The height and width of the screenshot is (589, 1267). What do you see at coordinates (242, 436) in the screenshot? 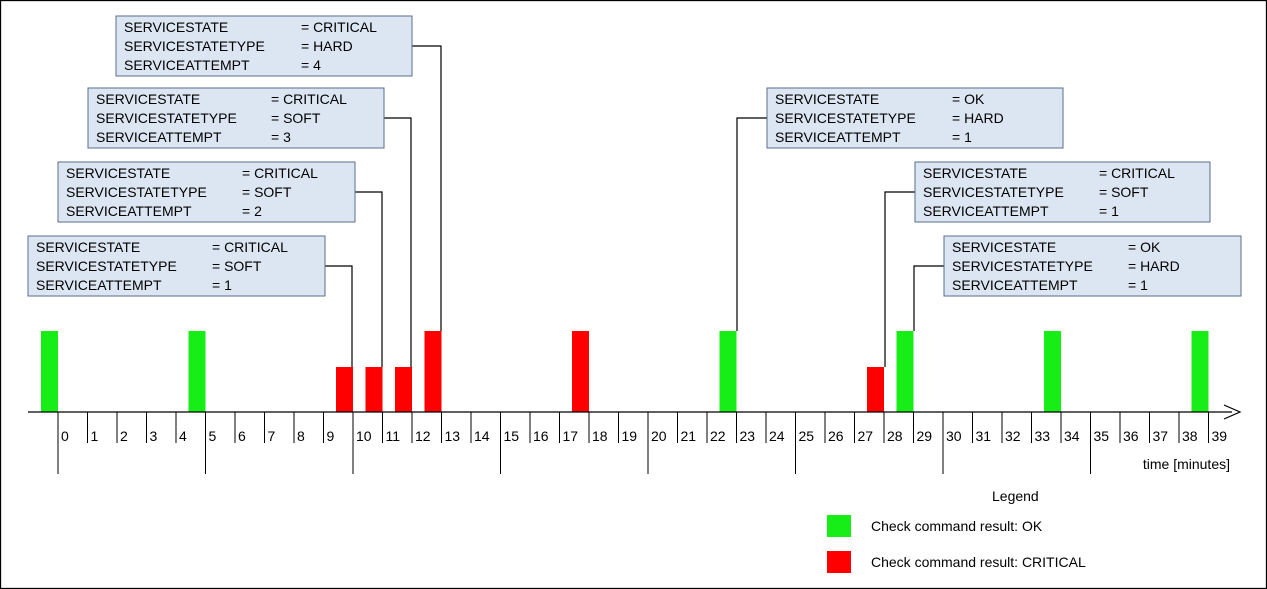
I see `tick-label-6: 6` at bounding box center [242, 436].